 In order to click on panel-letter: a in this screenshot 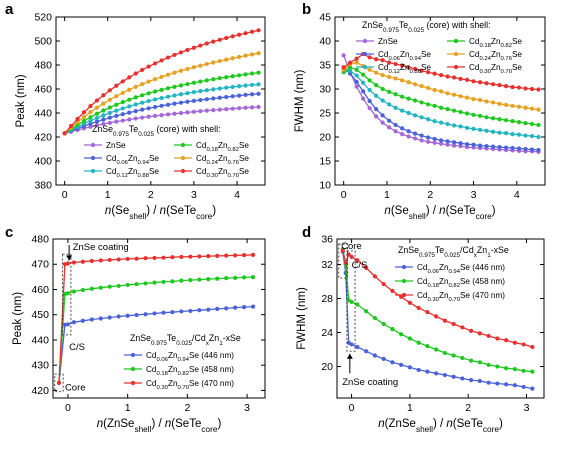, I will do `click(9, 9)`.